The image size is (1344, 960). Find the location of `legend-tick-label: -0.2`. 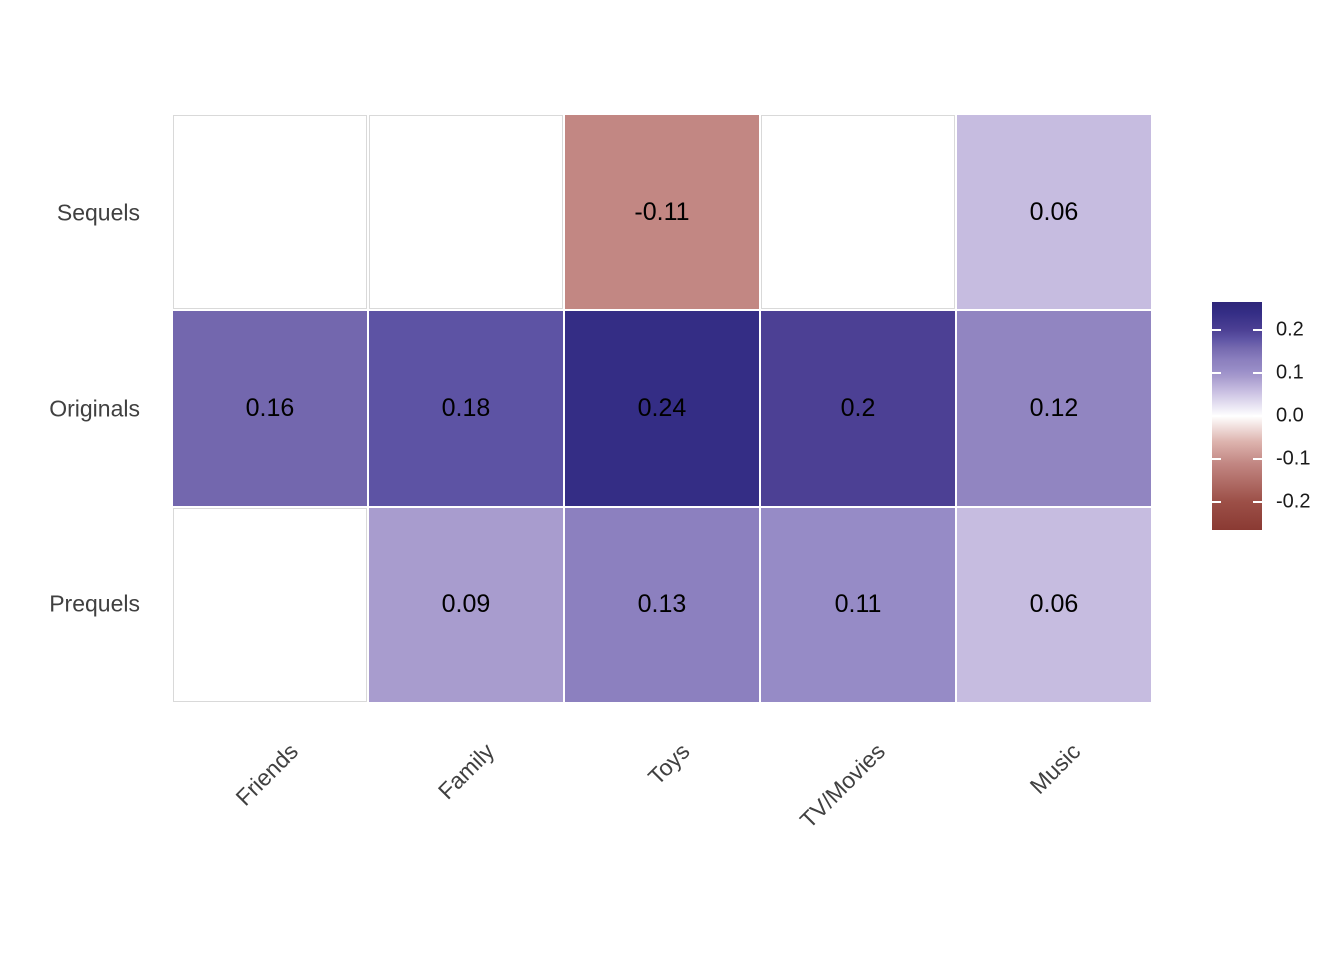

legend-tick-label: -0.2 is located at coordinates (1293, 501).